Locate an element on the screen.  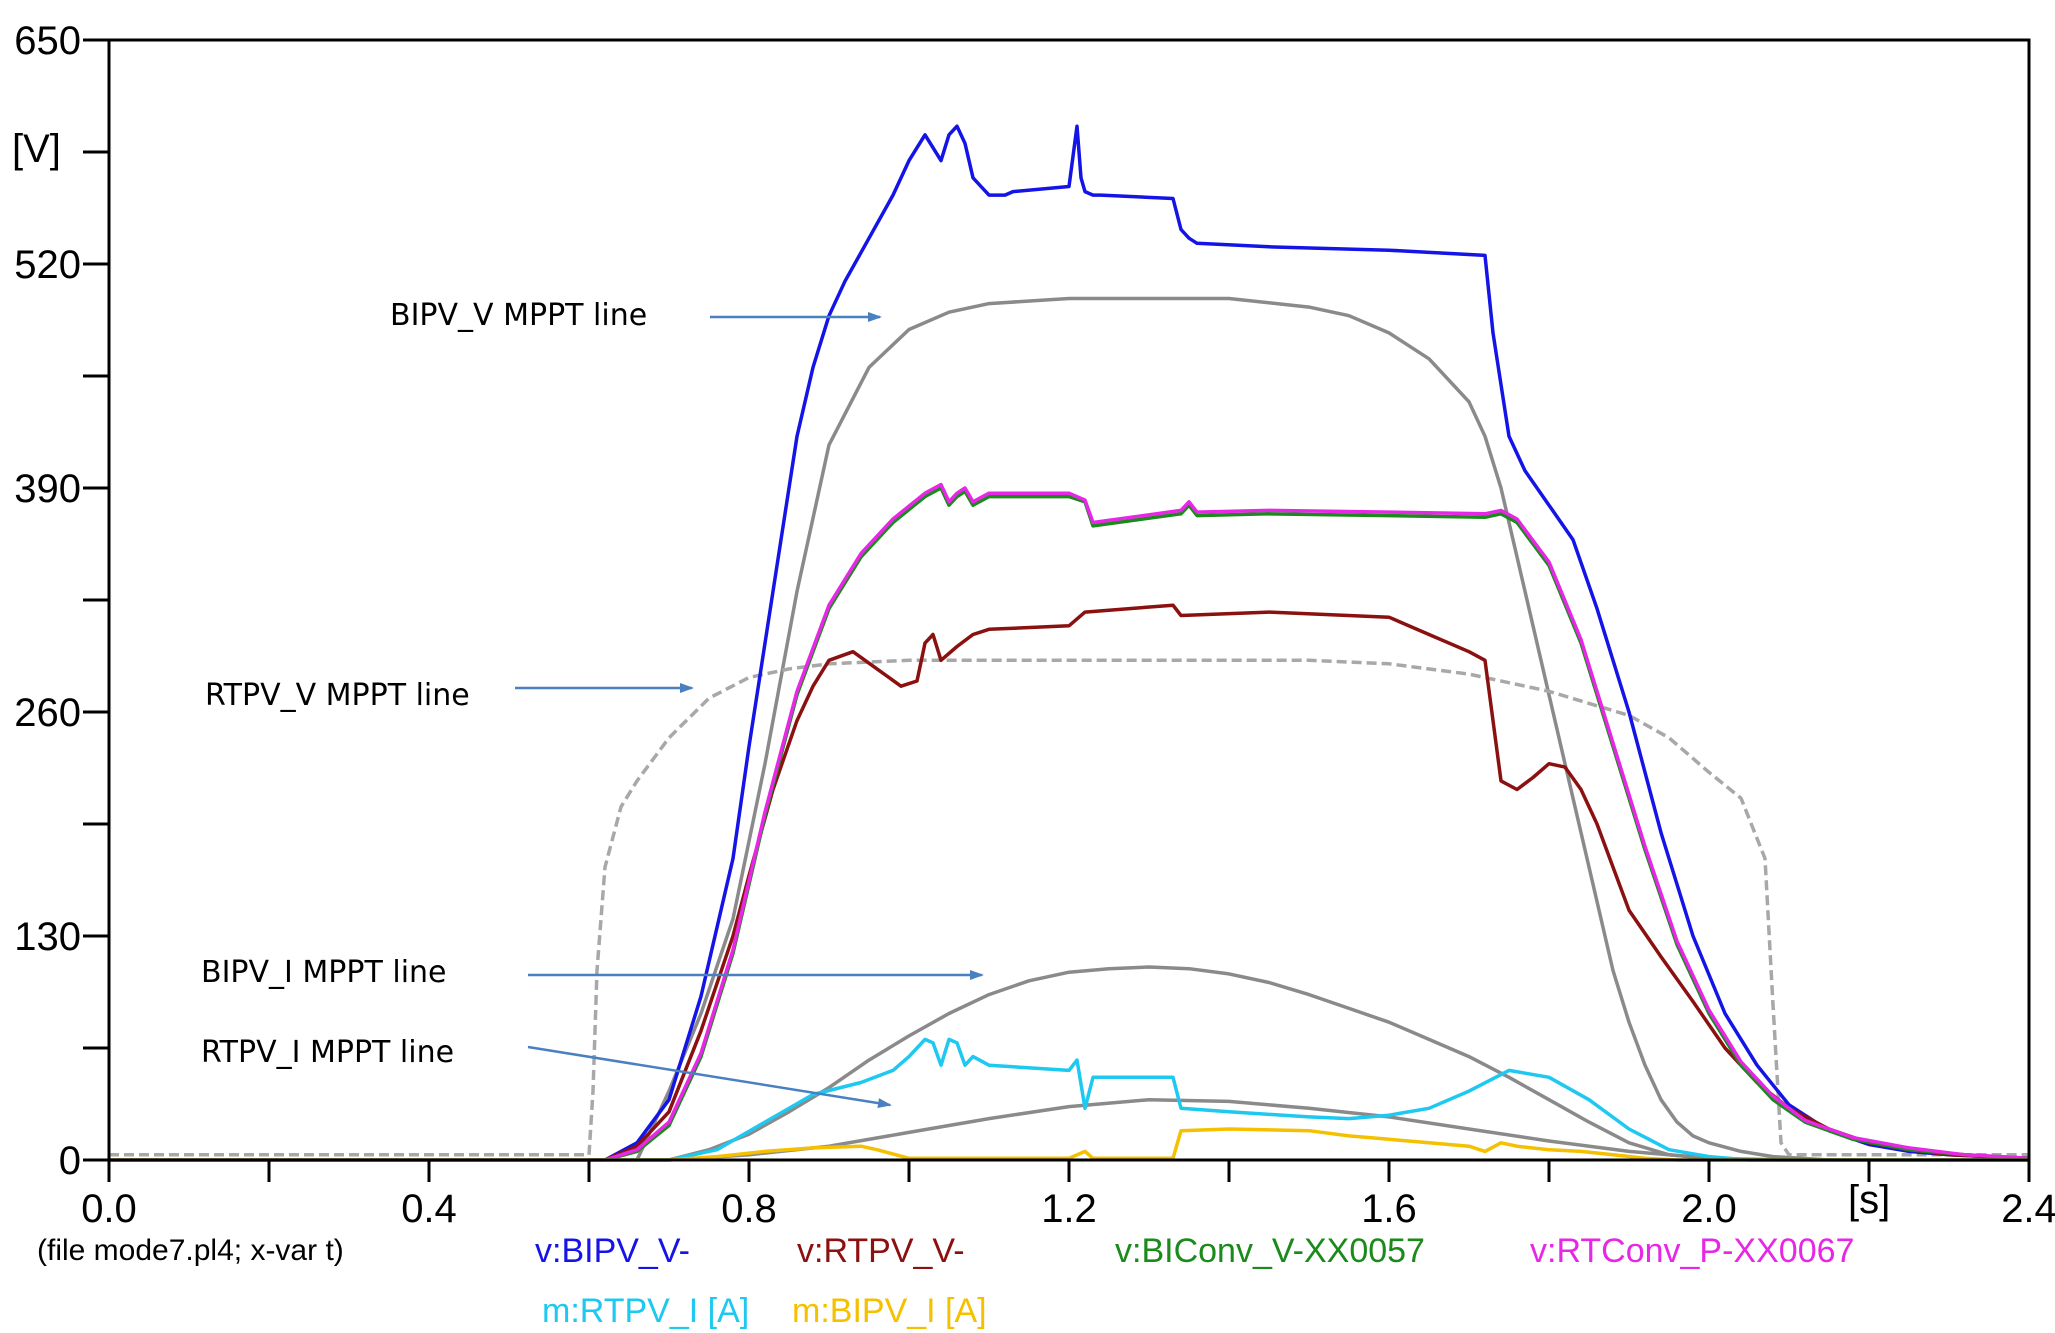
annotation-bipv-v-mppt: BIPV_V MPPT line is located at coordinates (518, 315).